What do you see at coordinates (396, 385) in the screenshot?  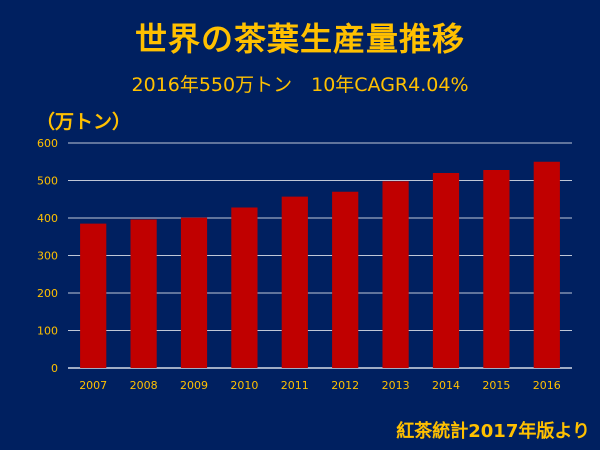 I see `x-tick-label: 2013` at bounding box center [396, 385].